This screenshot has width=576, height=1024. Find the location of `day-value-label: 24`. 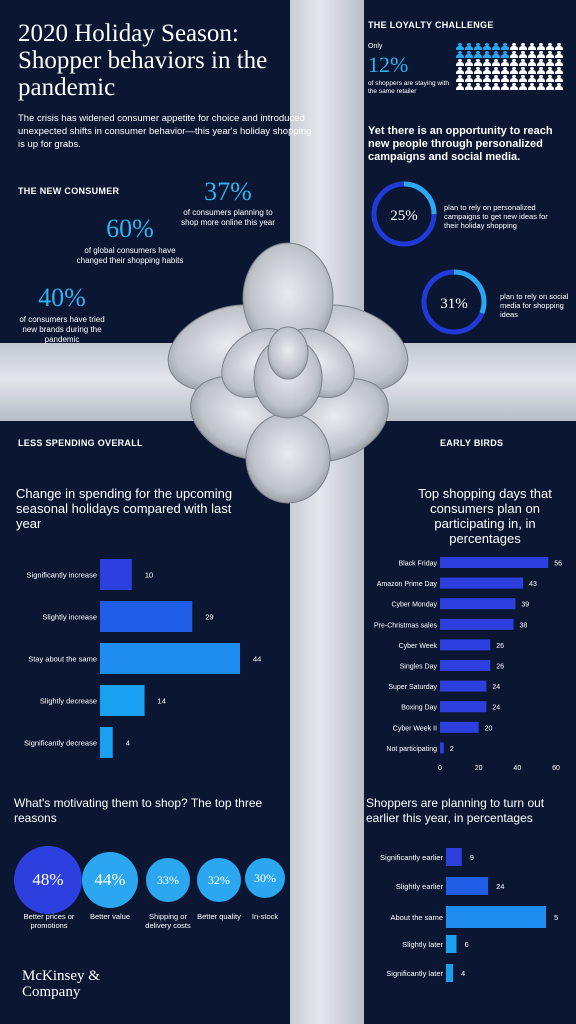

day-value-label: 24 is located at coordinates (496, 687).